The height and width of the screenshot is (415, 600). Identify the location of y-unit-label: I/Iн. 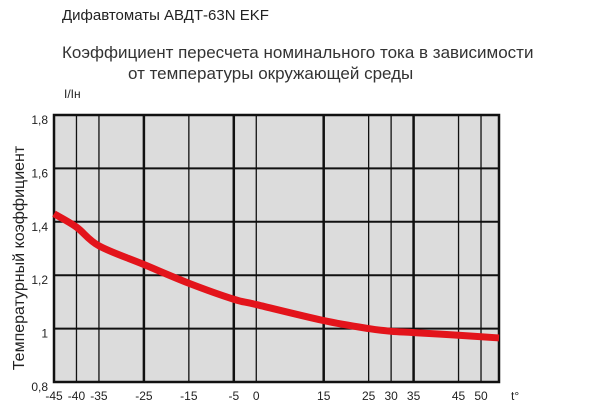
(72, 94).